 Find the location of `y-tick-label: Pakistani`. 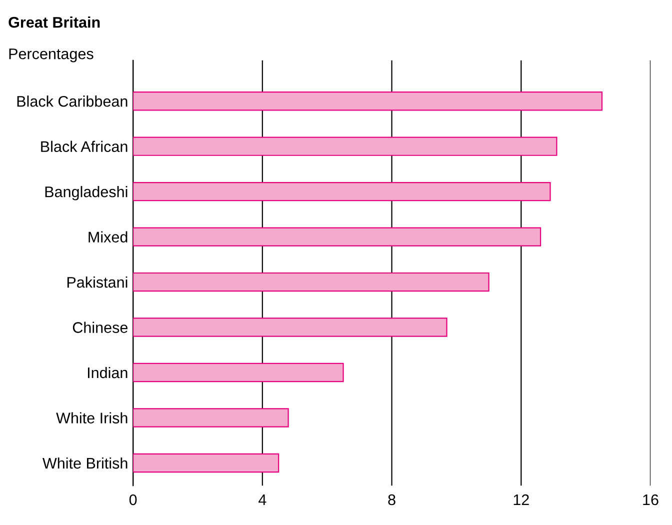

y-tick-label: Pakistani is located at coordinates (97, 282).